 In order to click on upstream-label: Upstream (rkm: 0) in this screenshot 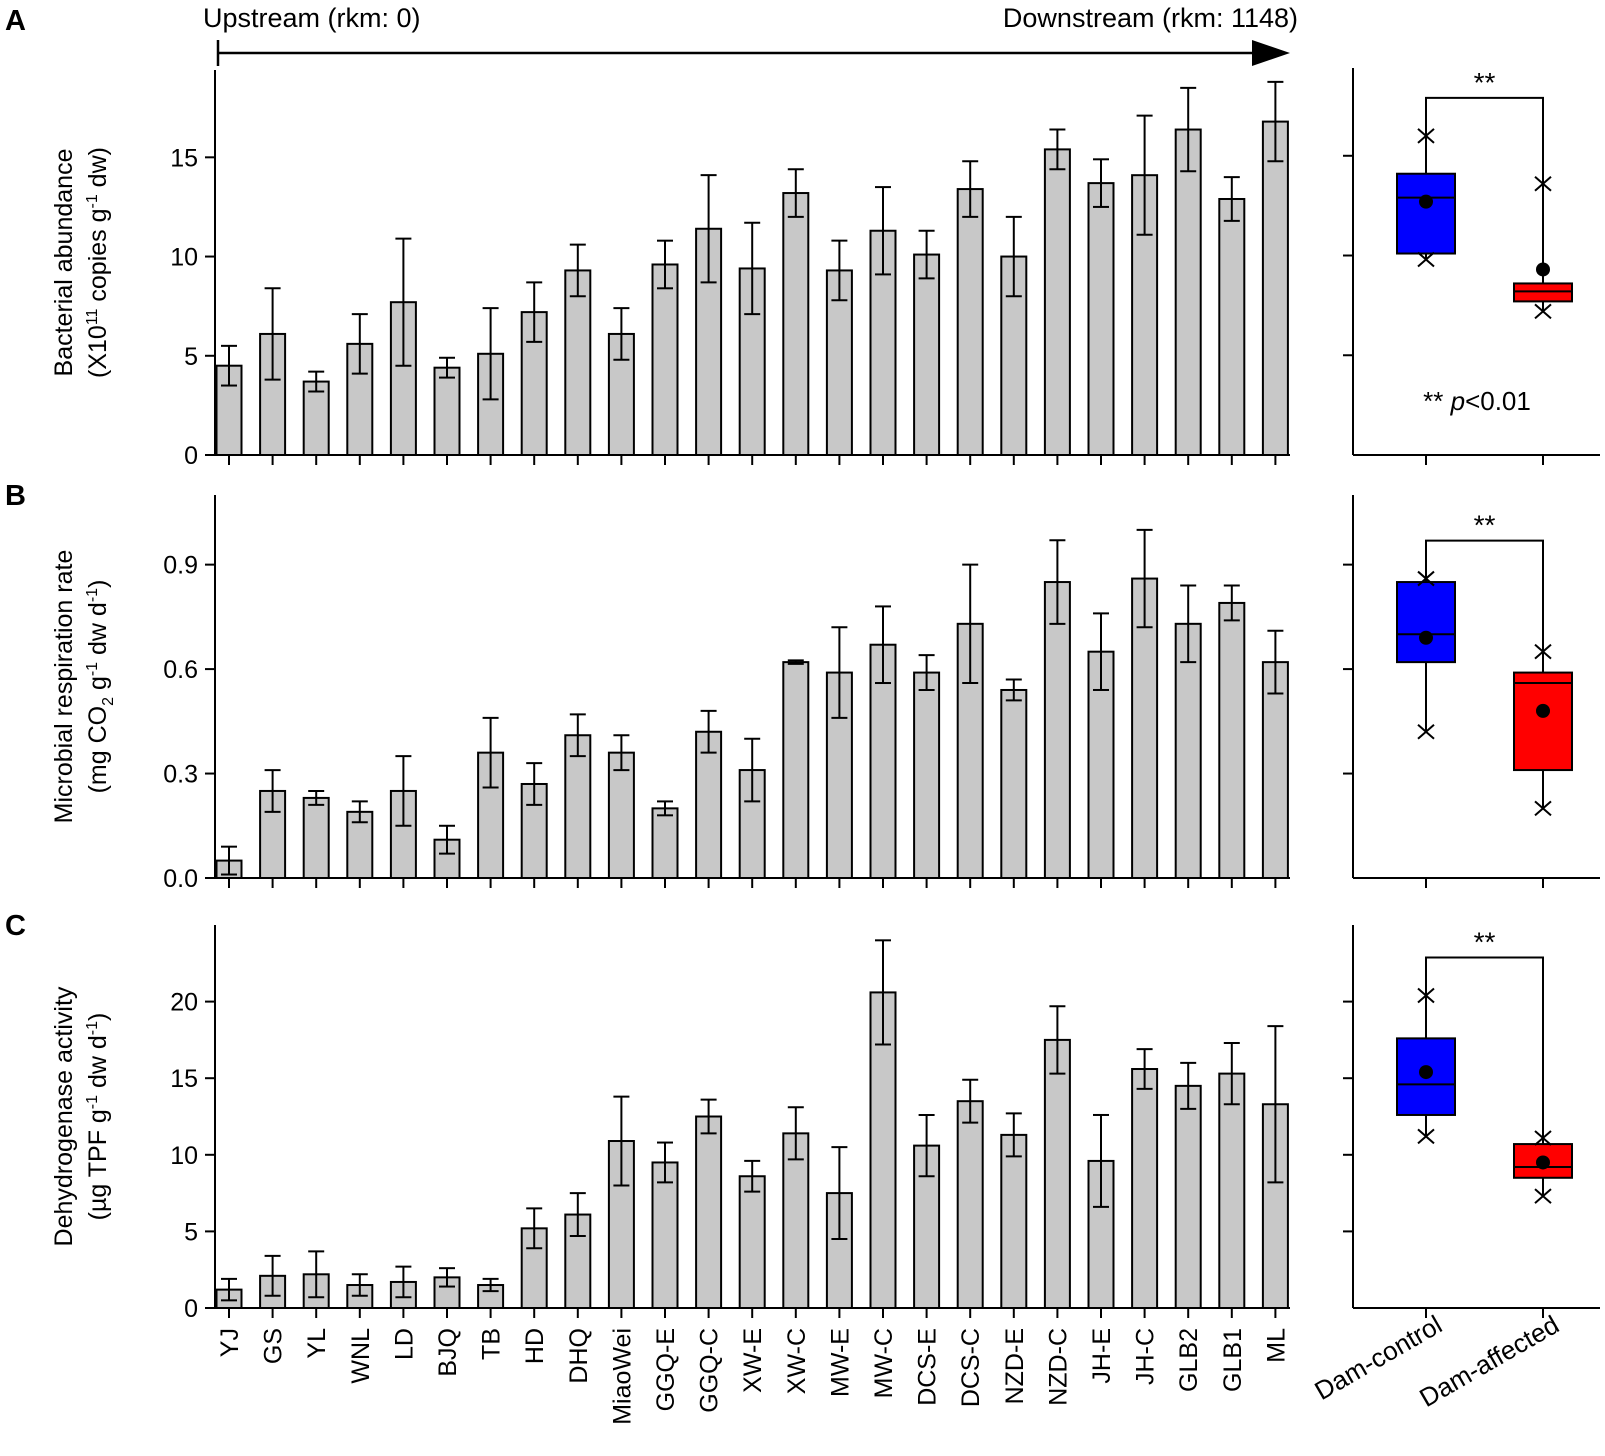, I will do `click(312, 18)`.